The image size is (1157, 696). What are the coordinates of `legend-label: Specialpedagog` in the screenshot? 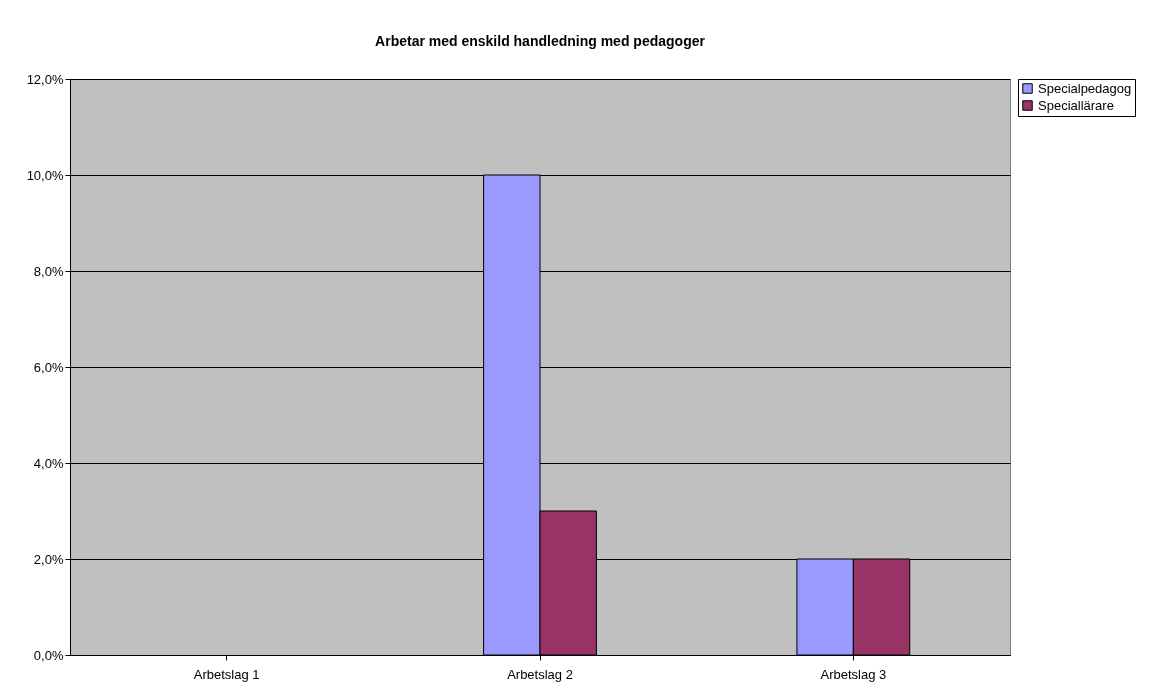 It's located at (1085, 88).